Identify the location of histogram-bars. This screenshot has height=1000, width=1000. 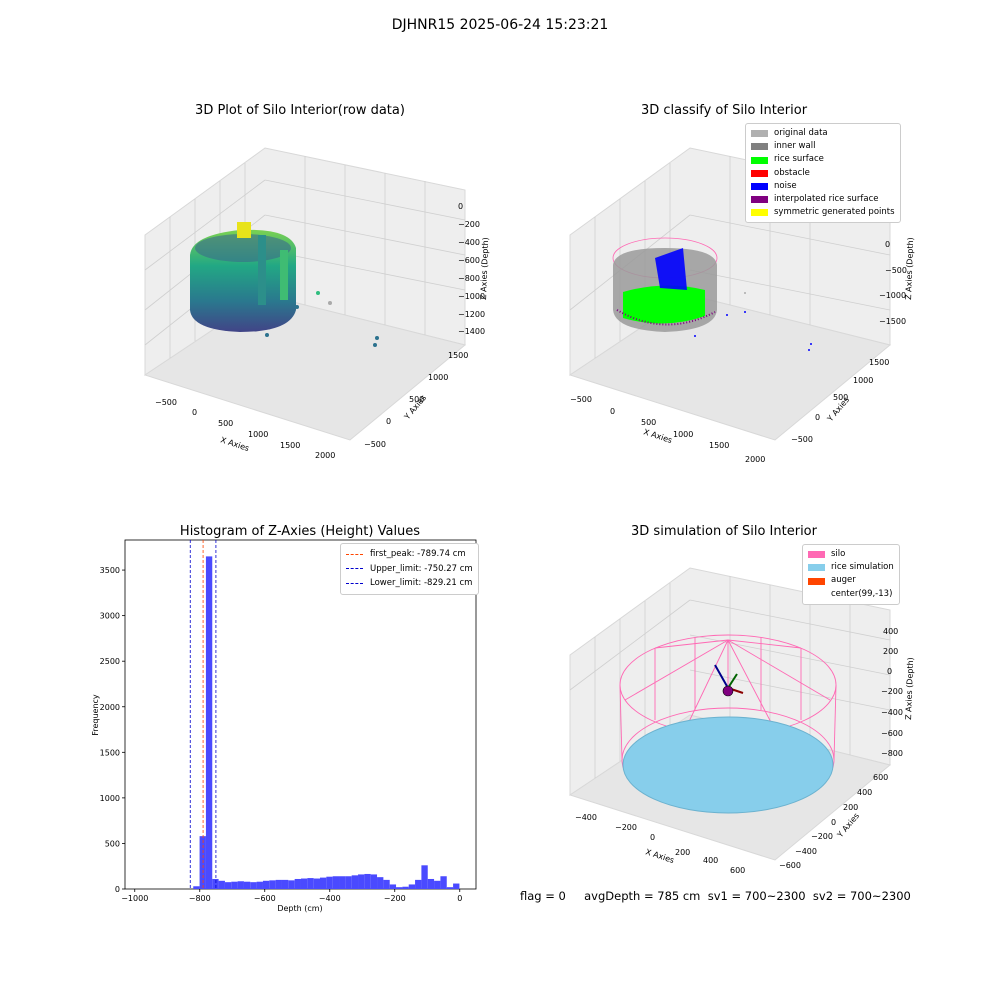
(326, 722).